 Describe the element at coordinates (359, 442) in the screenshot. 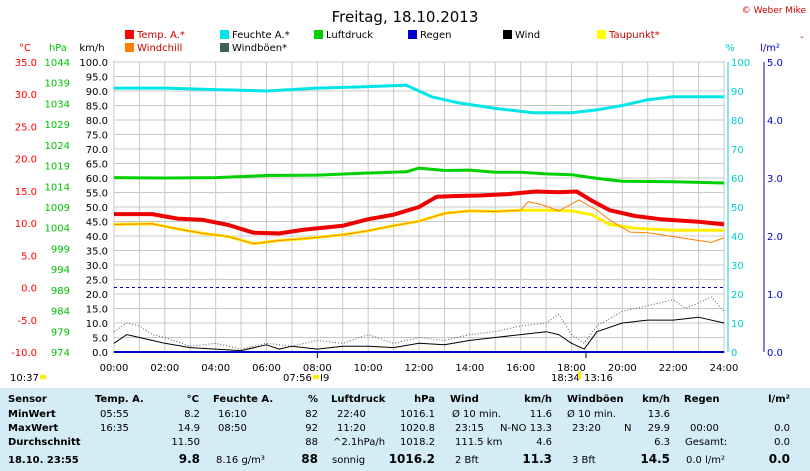

I see `stats-pressure-trend: ^2.1hPa/h` at that location.